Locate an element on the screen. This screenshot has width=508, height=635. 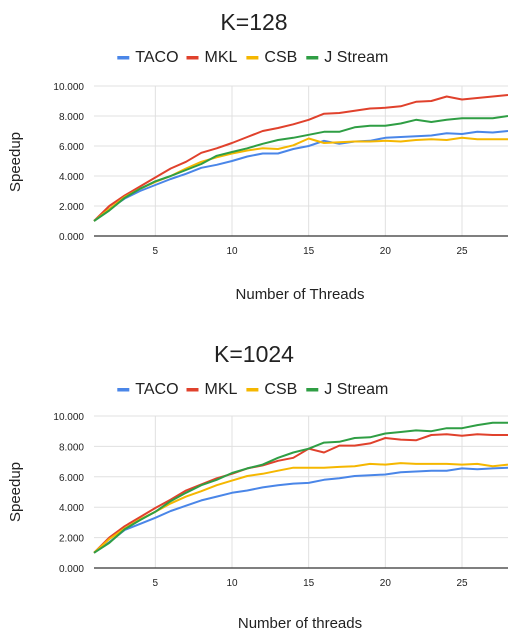
series-line-csb is located at coordinates (300, 179).